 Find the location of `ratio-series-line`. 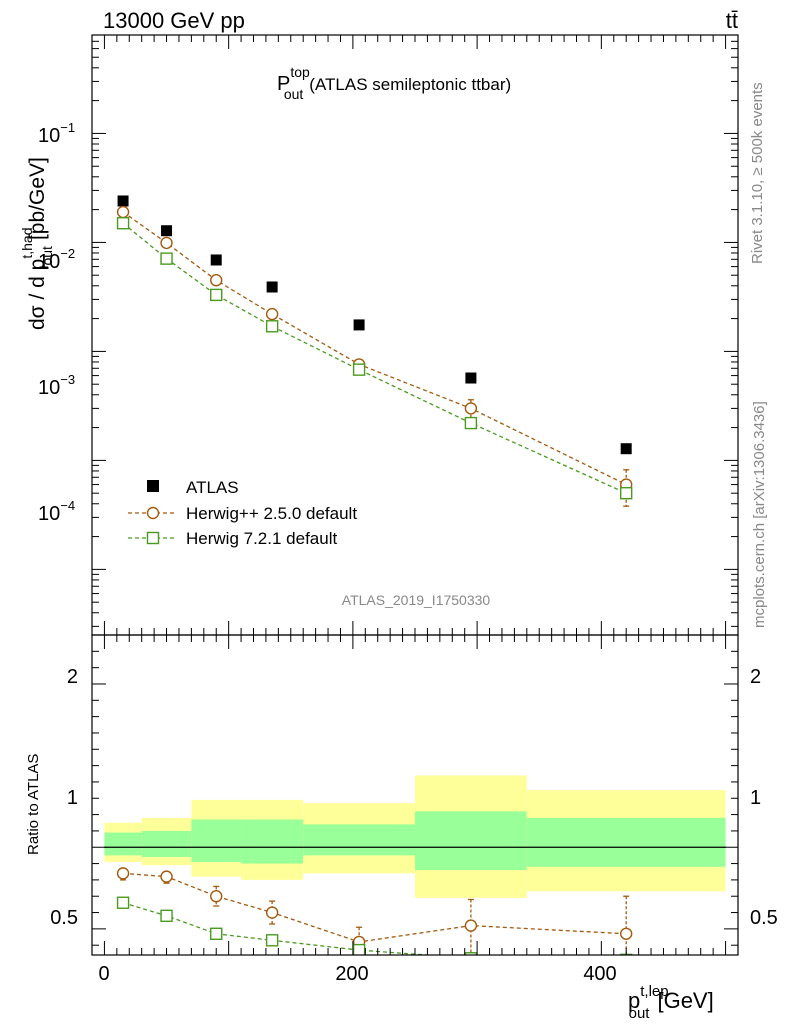

ratio-series-line is located at coordinates (279, 928).